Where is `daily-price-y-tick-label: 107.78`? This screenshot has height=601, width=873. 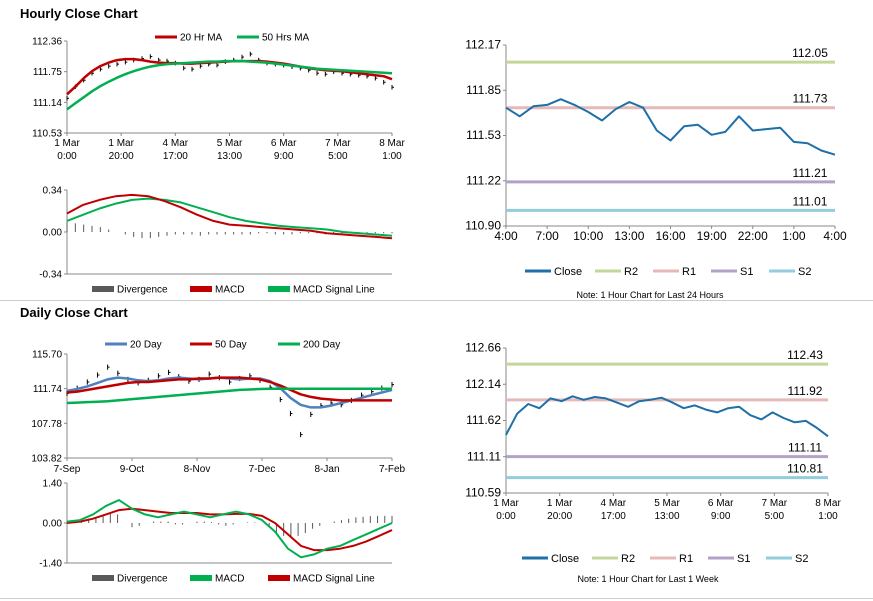 daily-price-y-tick-label: 107.78 is located at coordinates (46, 424).